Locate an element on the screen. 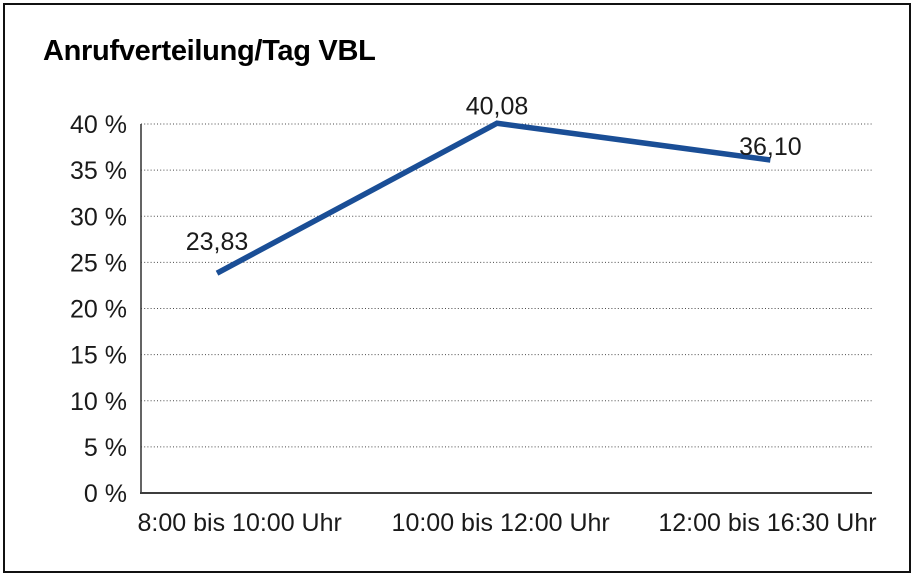 The height and width of the screenshot is (576, 915). x-category-label: 12:00 bis 16:30 Uhr is located at coordinates (767, 523).